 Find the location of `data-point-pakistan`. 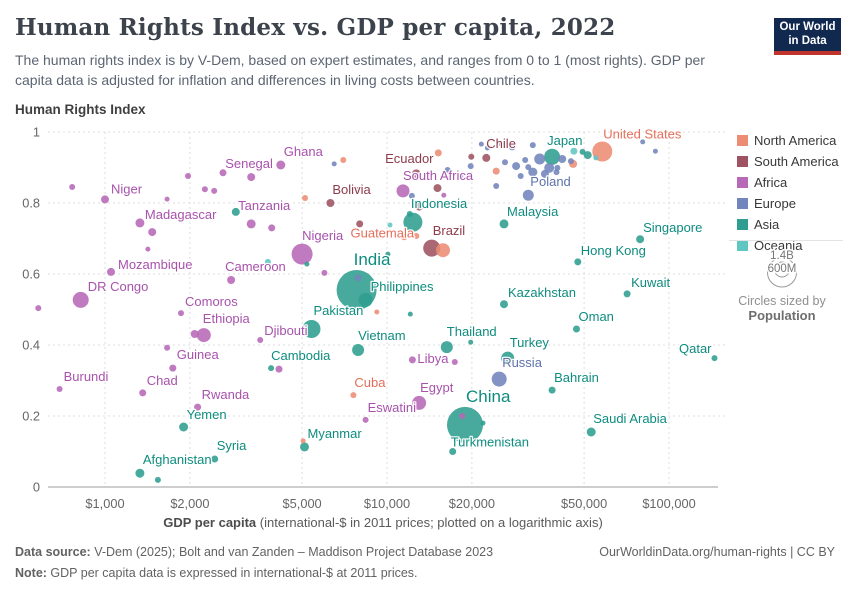

data-point-pakistan is located at coordinates (311, 329).